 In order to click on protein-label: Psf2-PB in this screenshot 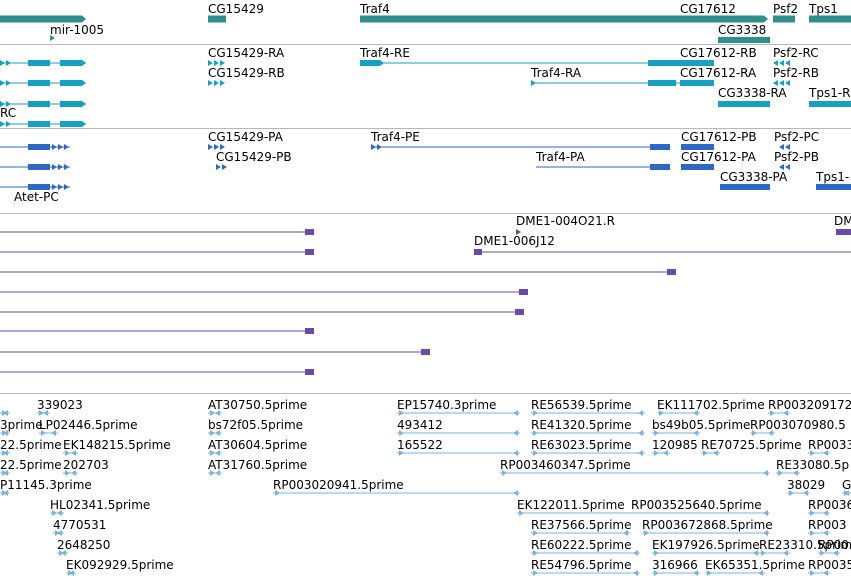, I will do `click(796, 157)`.